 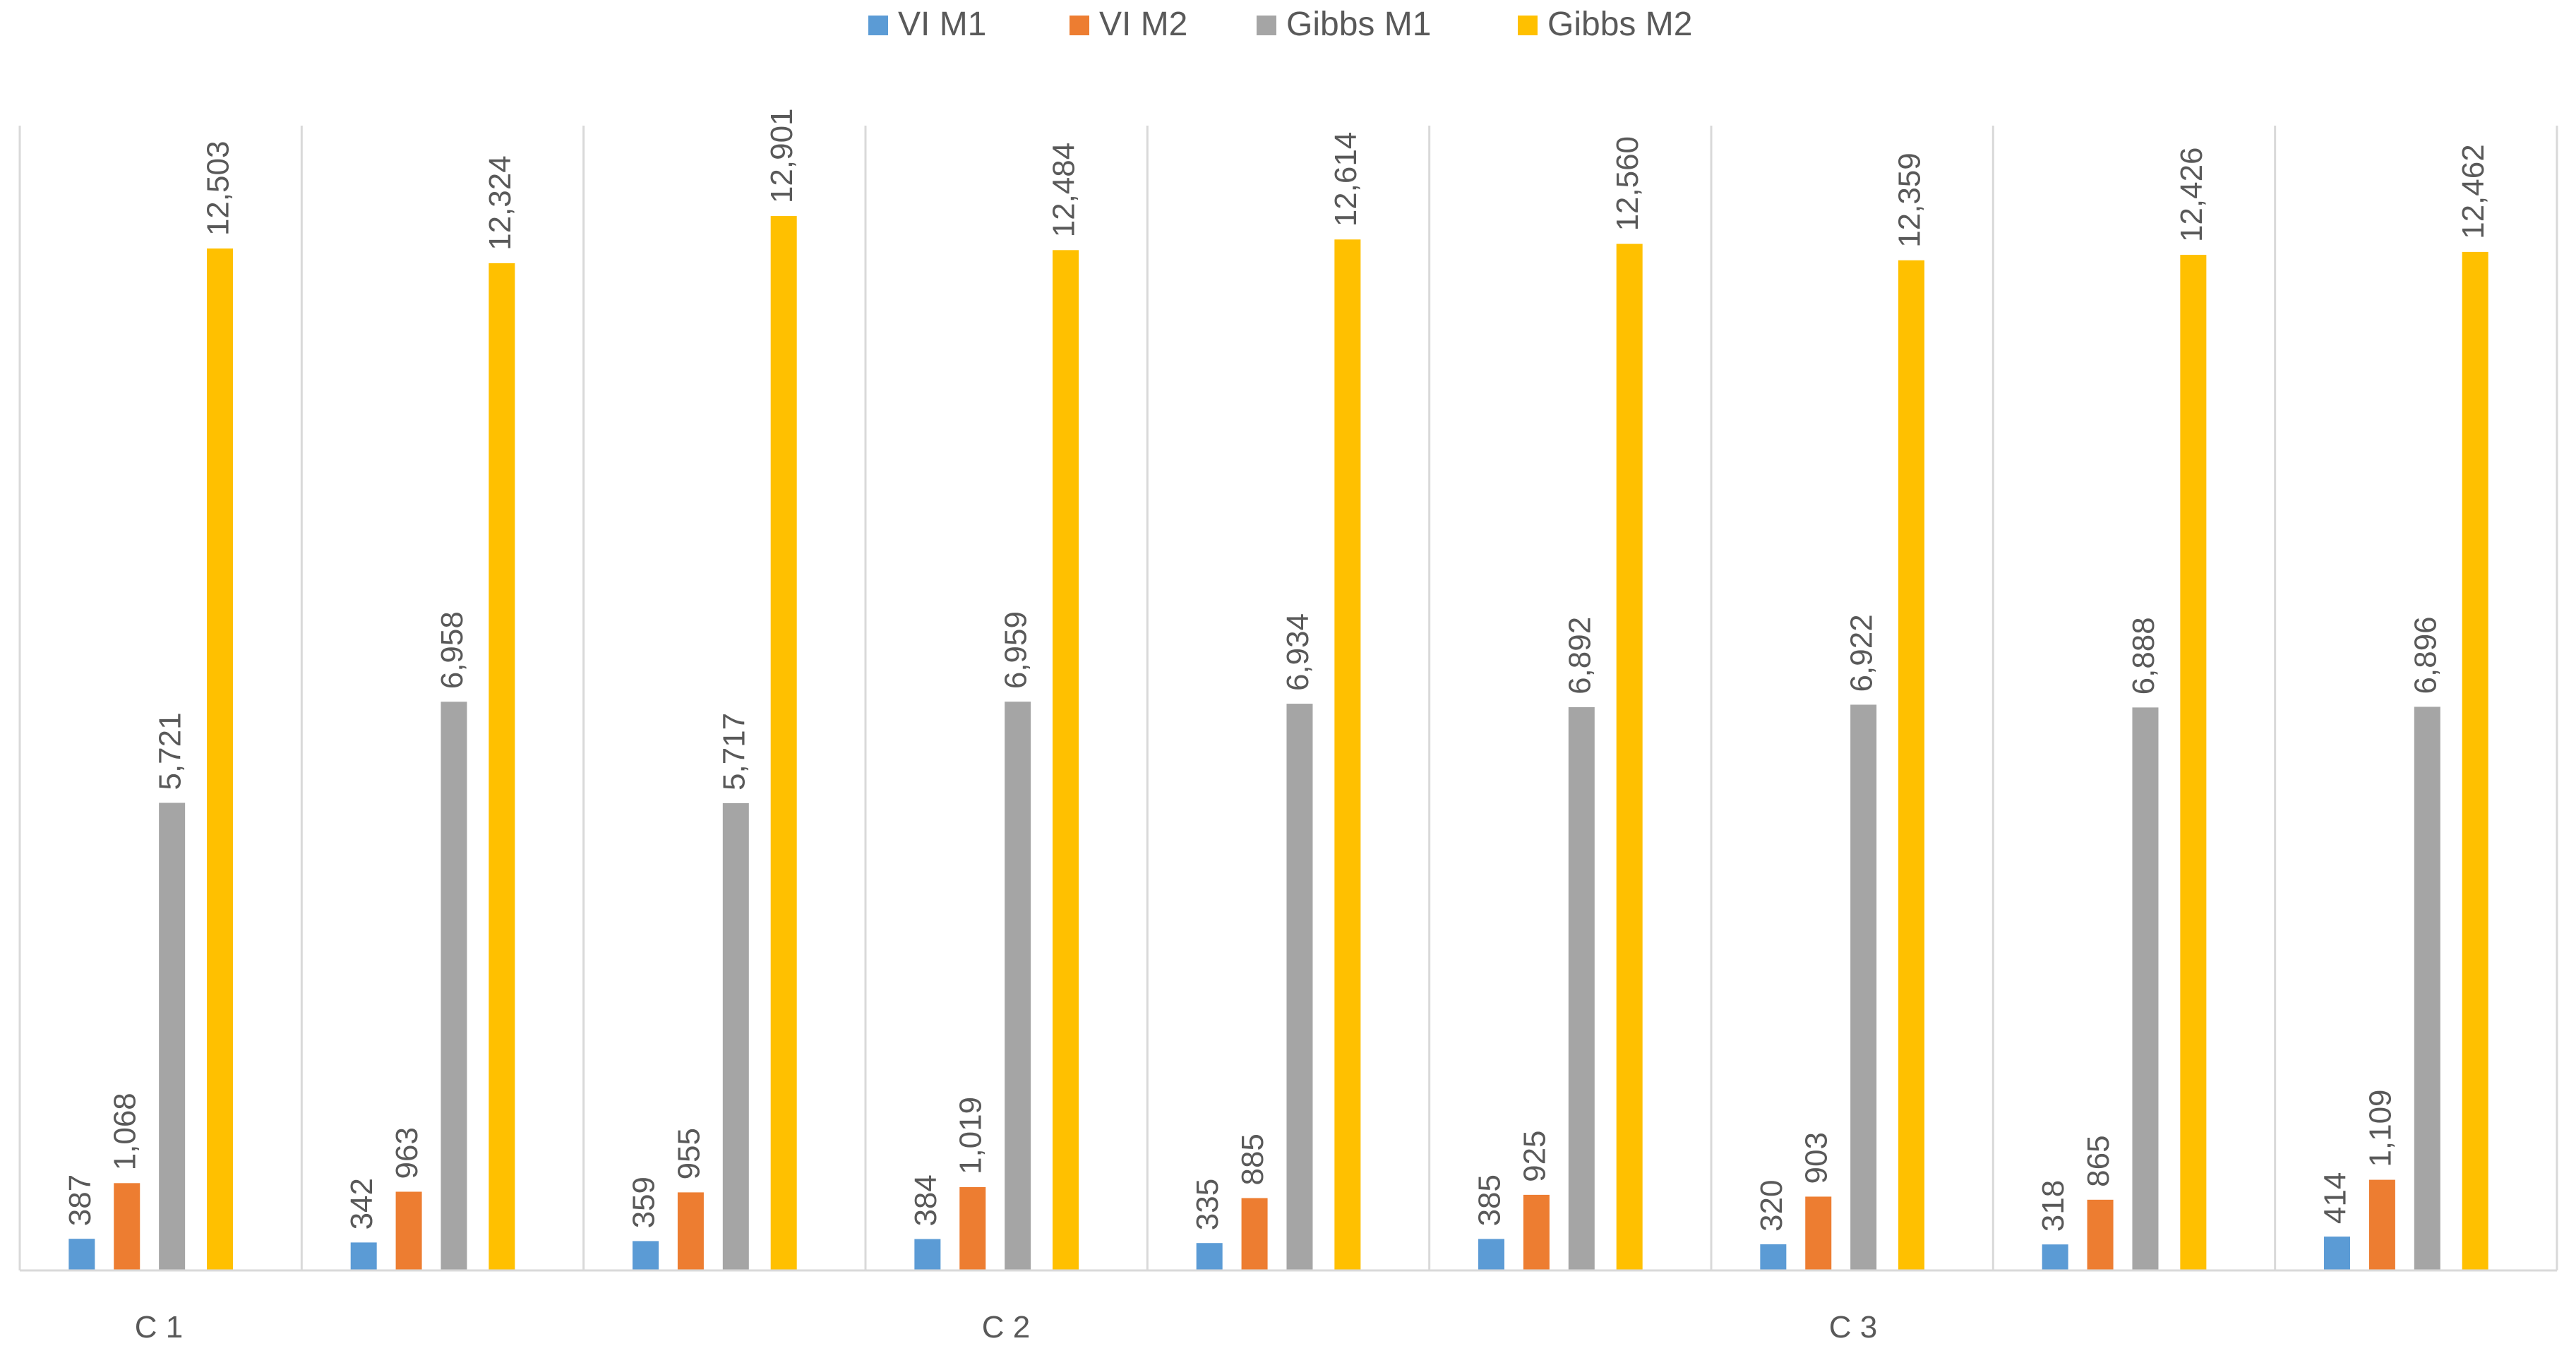 What do you see at coordinates (1579, 655) in the screenshot?
I see `data-label: 6,892` at bounding box center [1579, 655].